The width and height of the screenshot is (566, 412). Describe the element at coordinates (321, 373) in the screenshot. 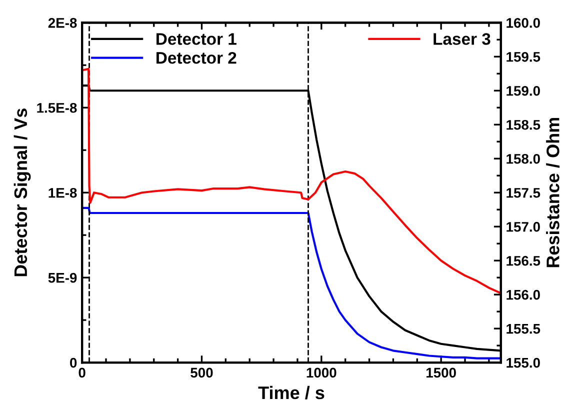

I see `x-tick-label: 1000` at that location.